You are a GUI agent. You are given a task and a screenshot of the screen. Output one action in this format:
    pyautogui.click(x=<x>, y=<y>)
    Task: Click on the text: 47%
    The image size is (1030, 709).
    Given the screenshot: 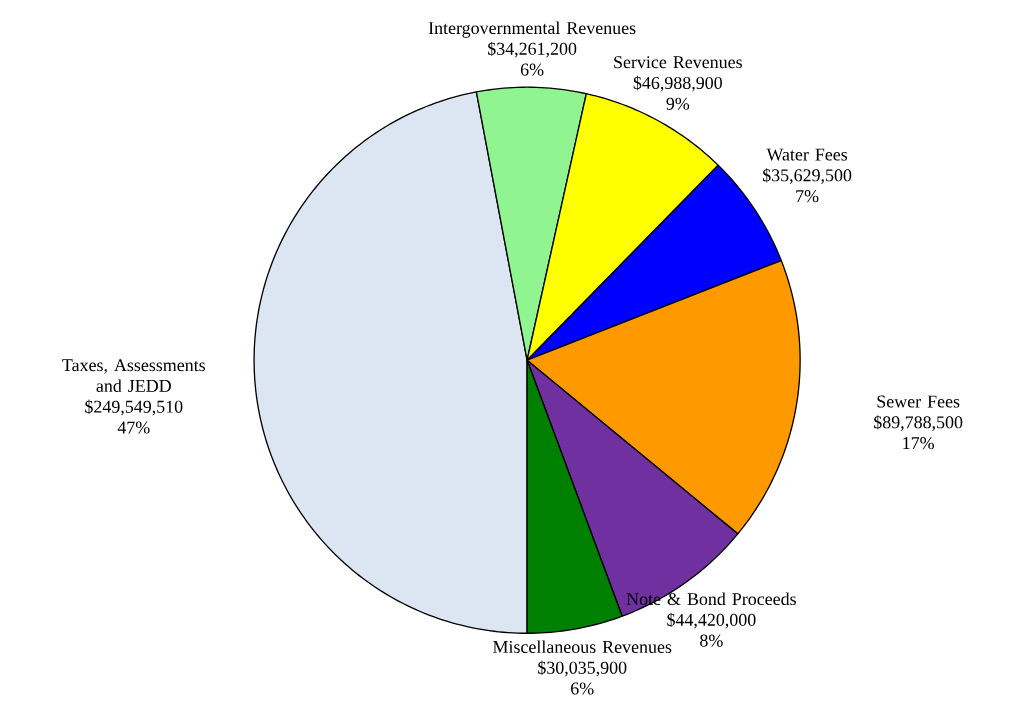 What is the action you would take?
    pyautogui.click(x=133, y=427)
    